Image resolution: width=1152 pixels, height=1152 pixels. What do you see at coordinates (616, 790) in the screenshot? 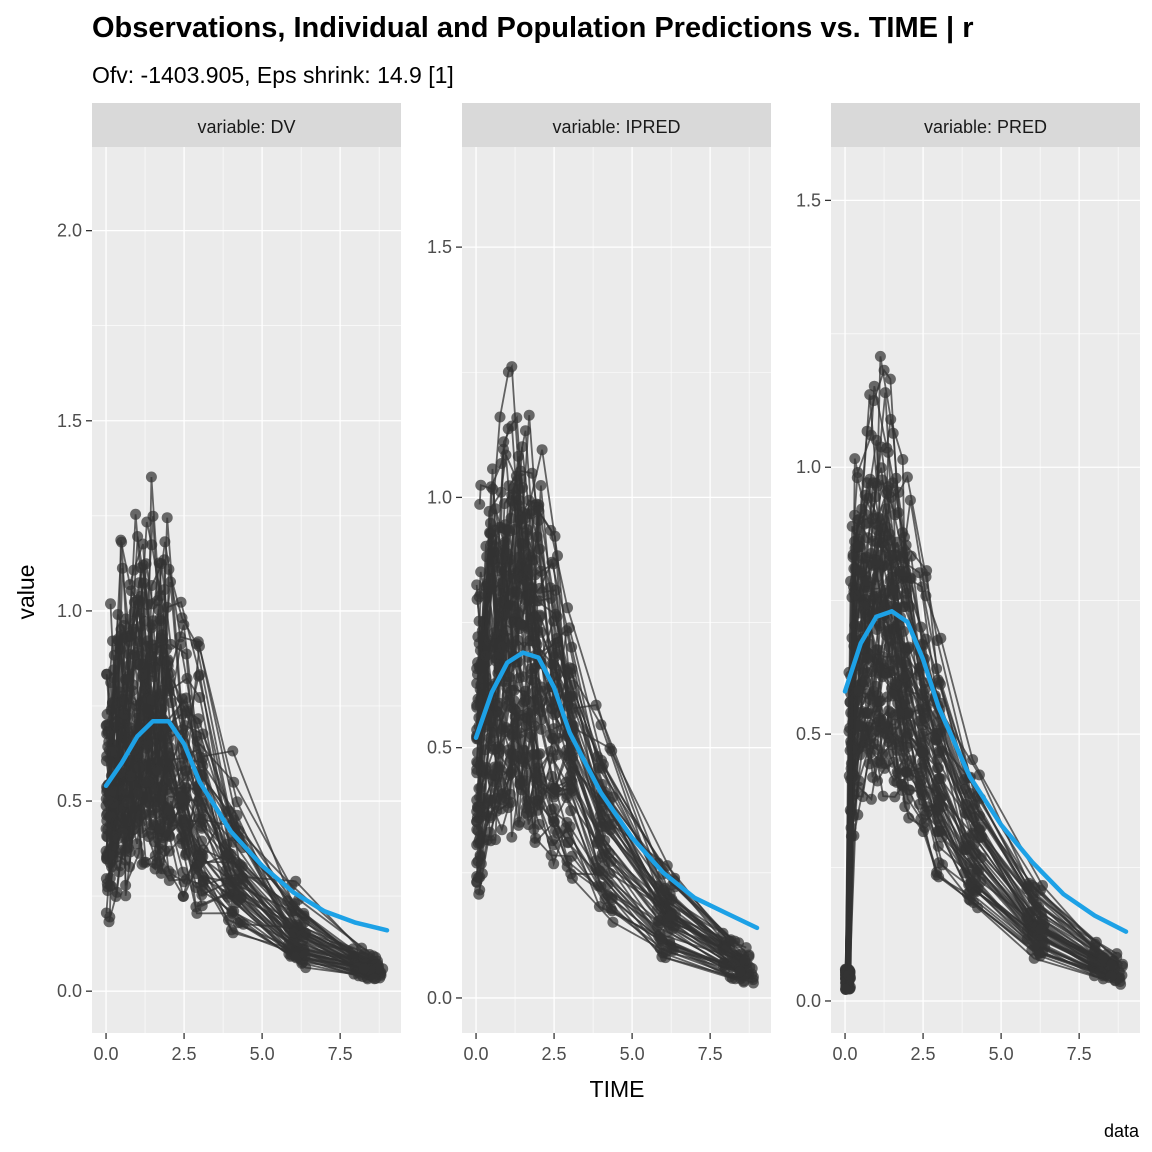
I see `smooth-line` at bounding box center [616, 790].